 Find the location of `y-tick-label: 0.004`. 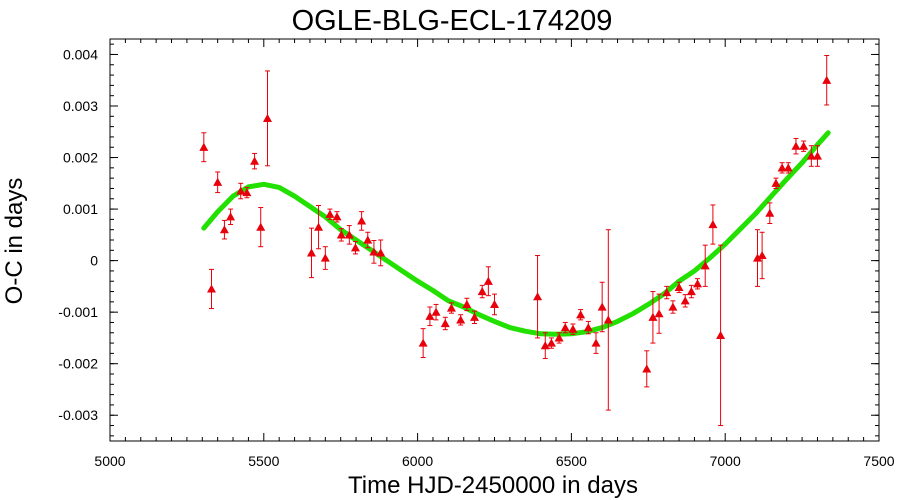

y-tick-label: 0.004 is located at coordinates (80, 54).